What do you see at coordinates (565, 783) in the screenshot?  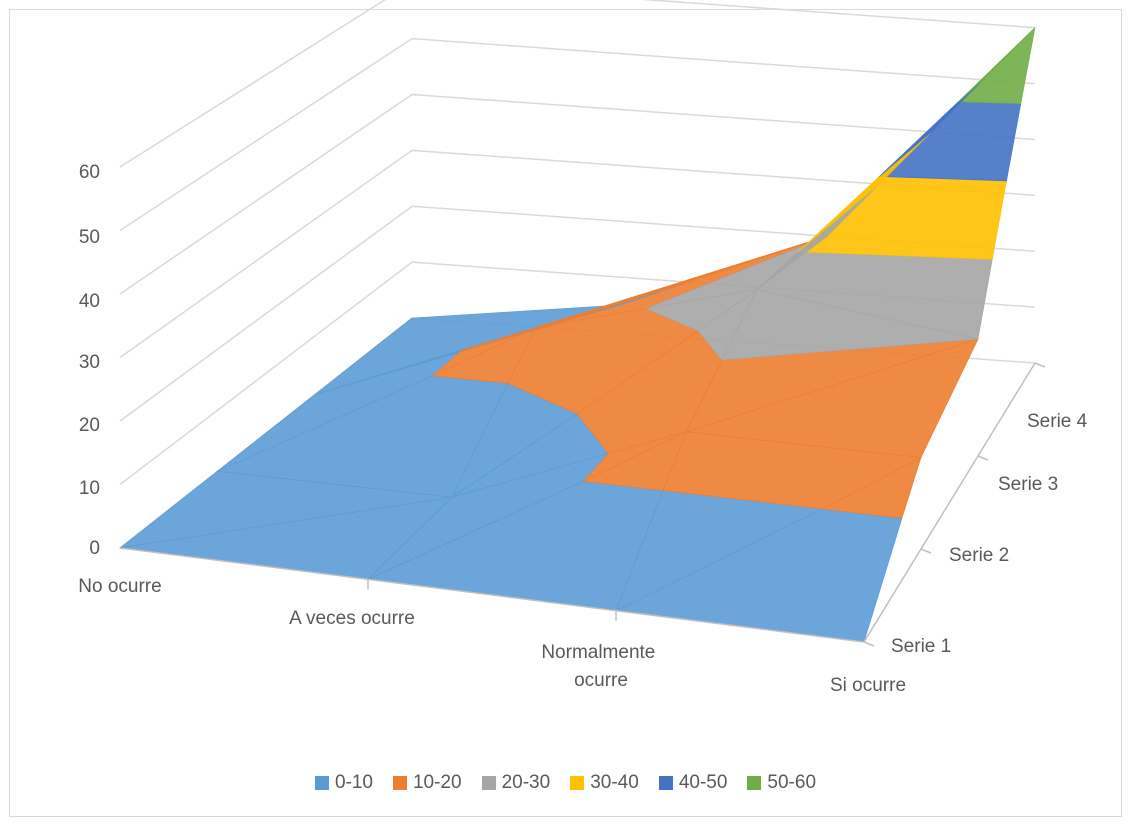 I see `legend: 0-10 10-20 20-30 30-40 40-50 50-60` at bounding box center [565, 783].